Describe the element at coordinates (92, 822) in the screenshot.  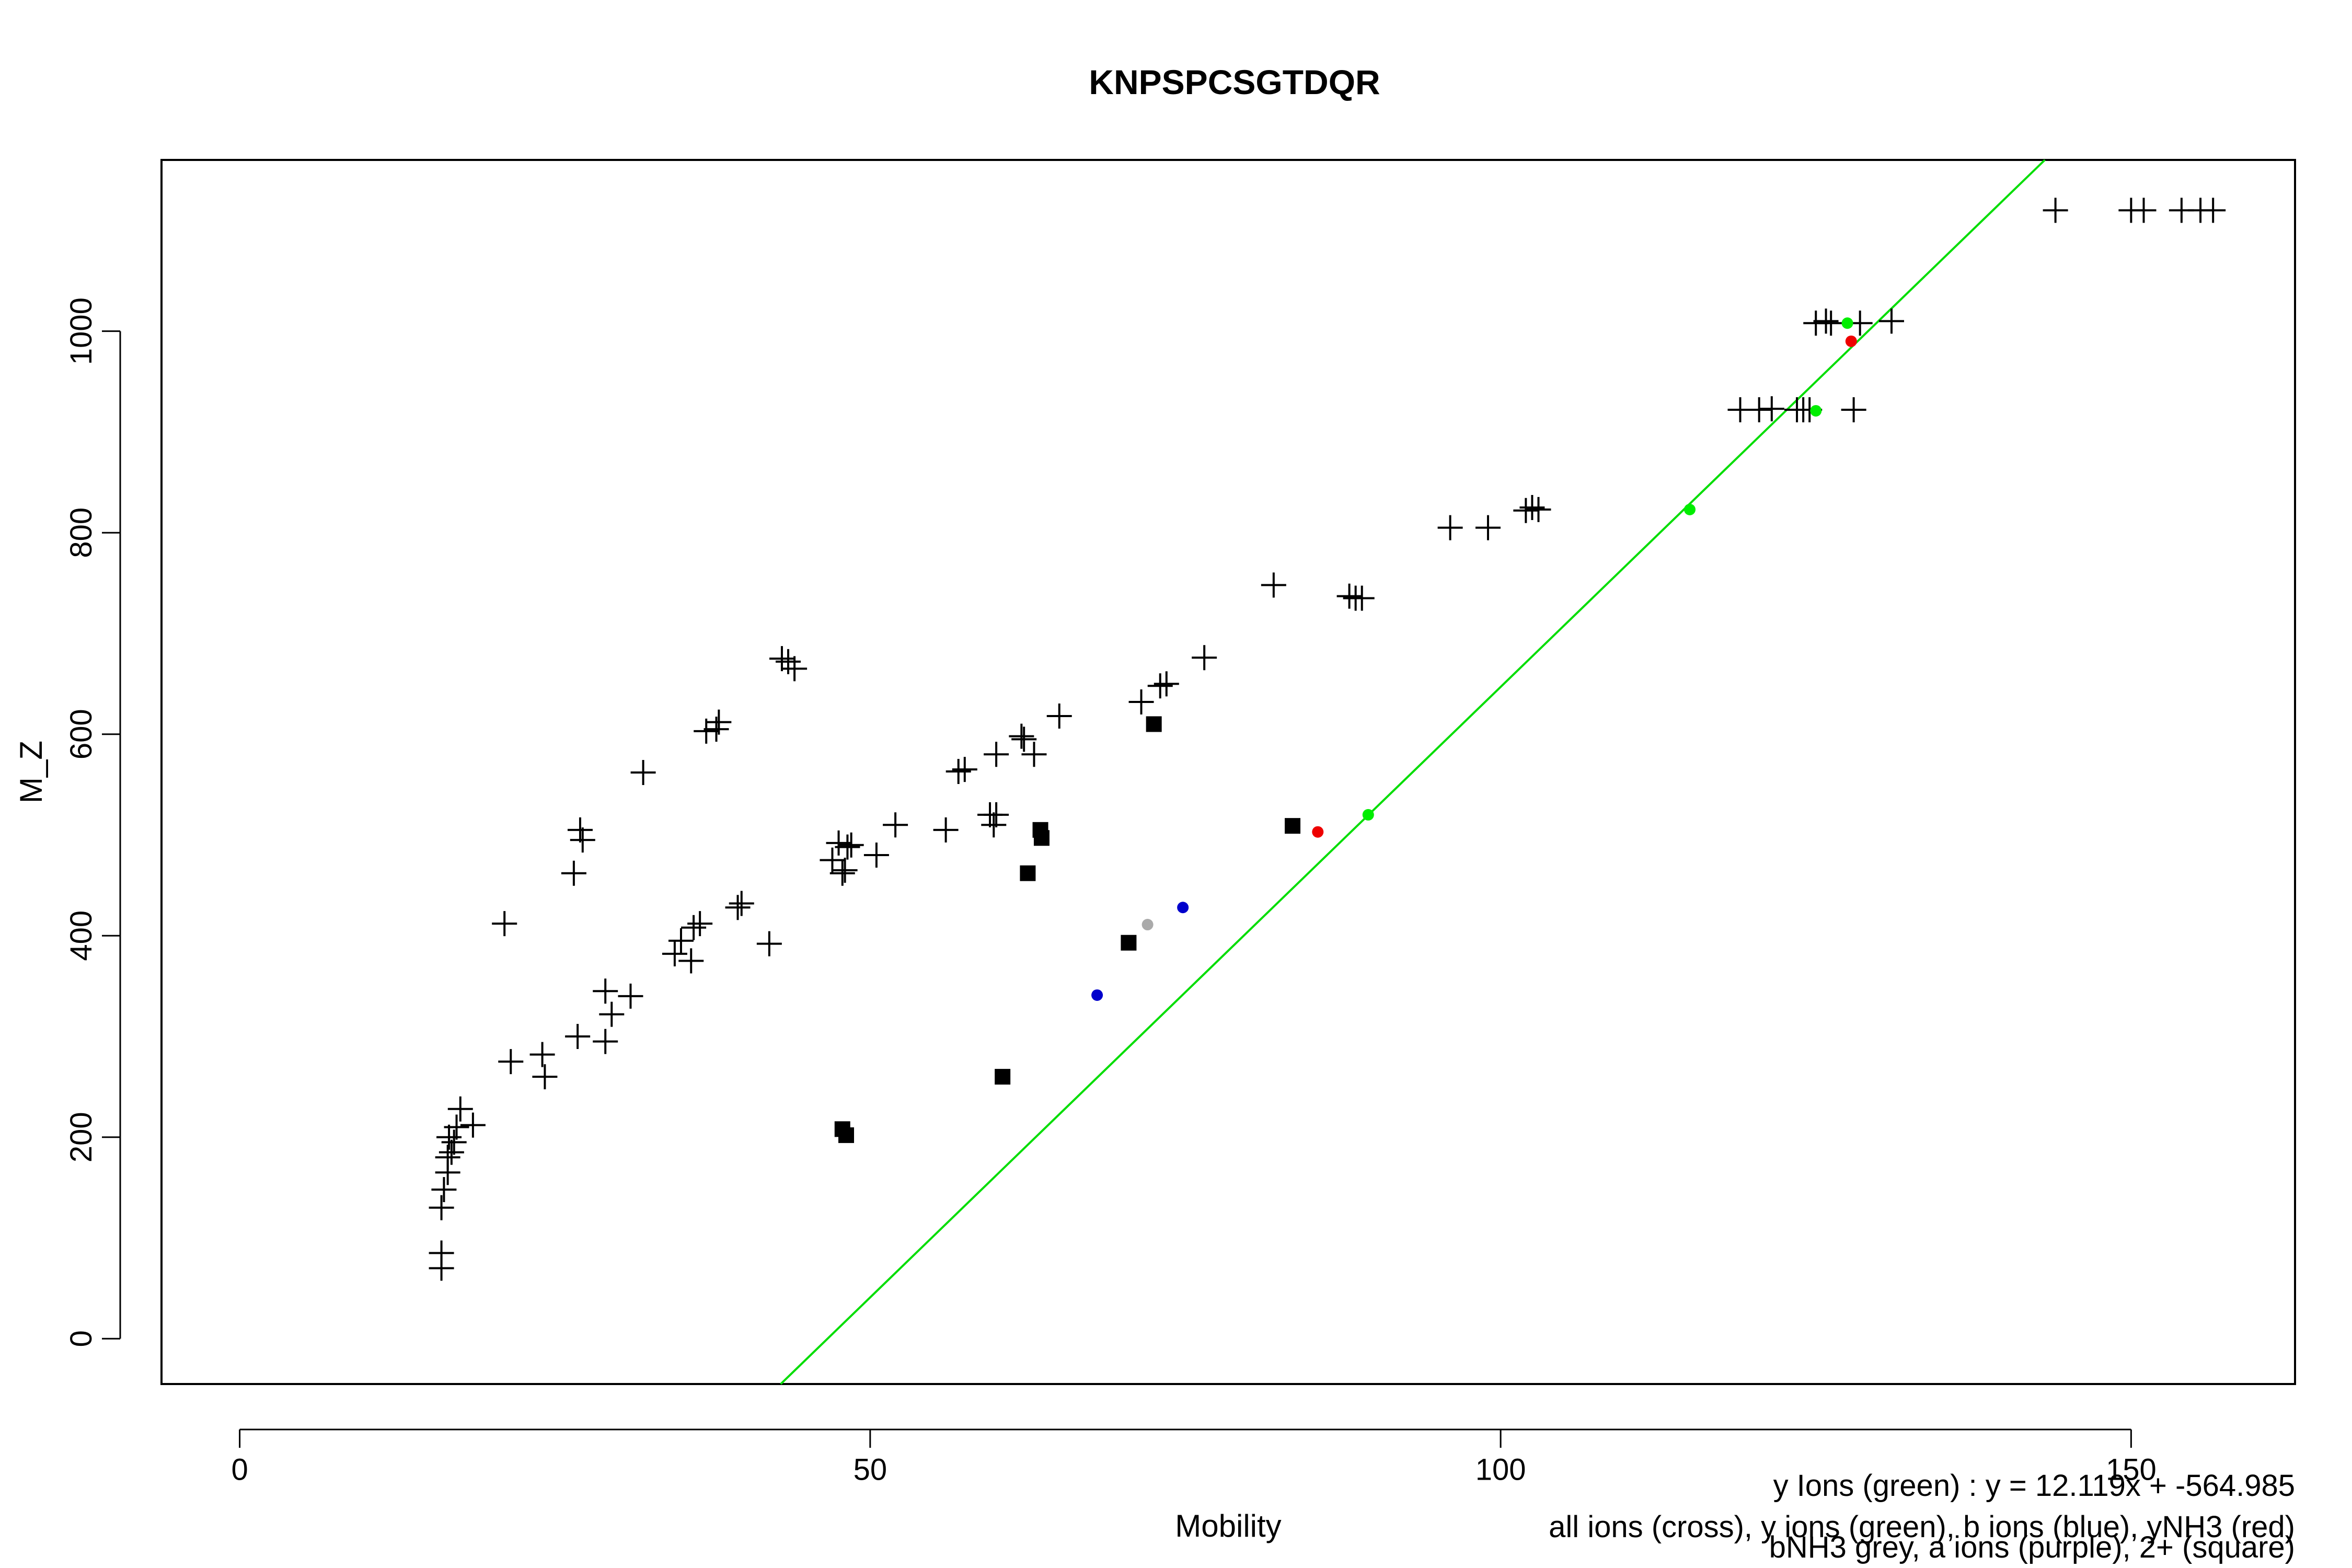
I see `y-axis: 0 200 400 600 800 1000` at that location.